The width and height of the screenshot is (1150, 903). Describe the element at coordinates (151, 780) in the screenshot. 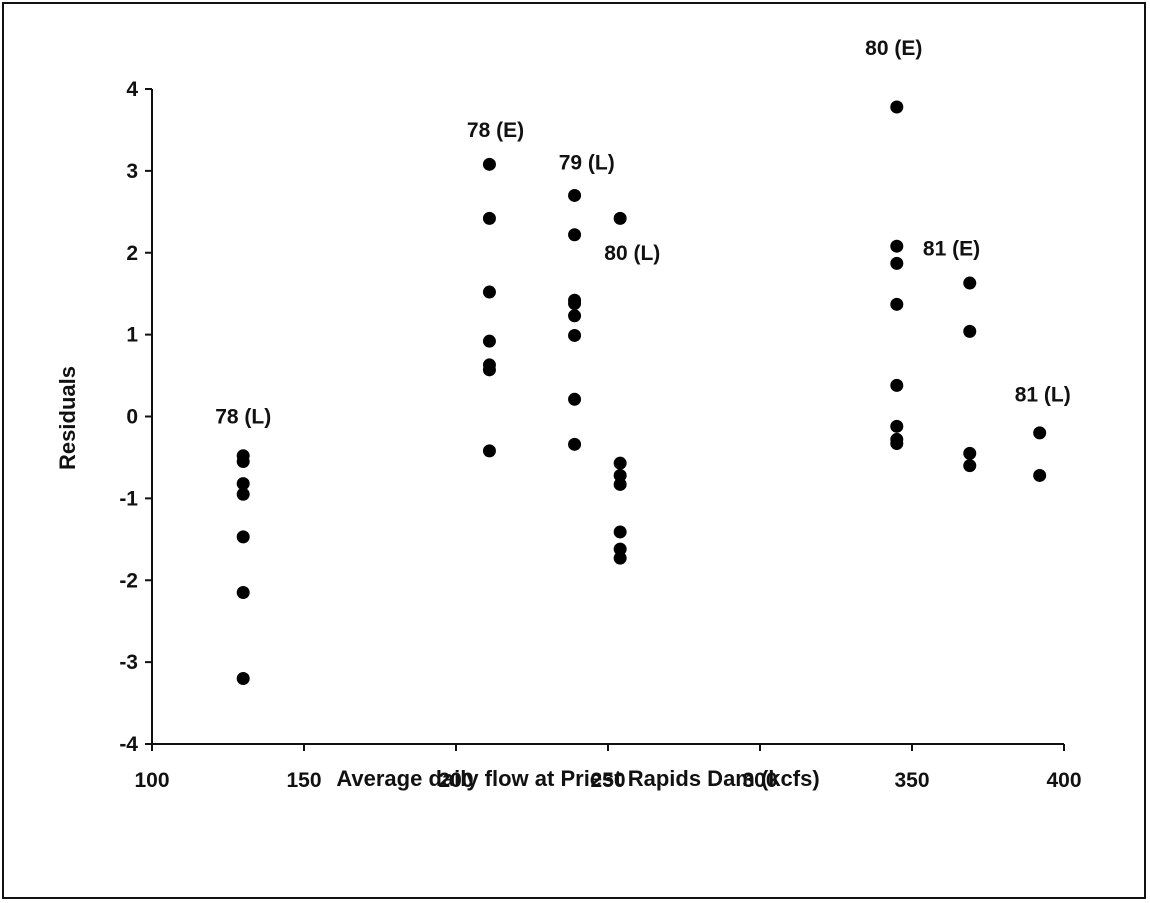

I see `x-tick-label: 100` at that location.